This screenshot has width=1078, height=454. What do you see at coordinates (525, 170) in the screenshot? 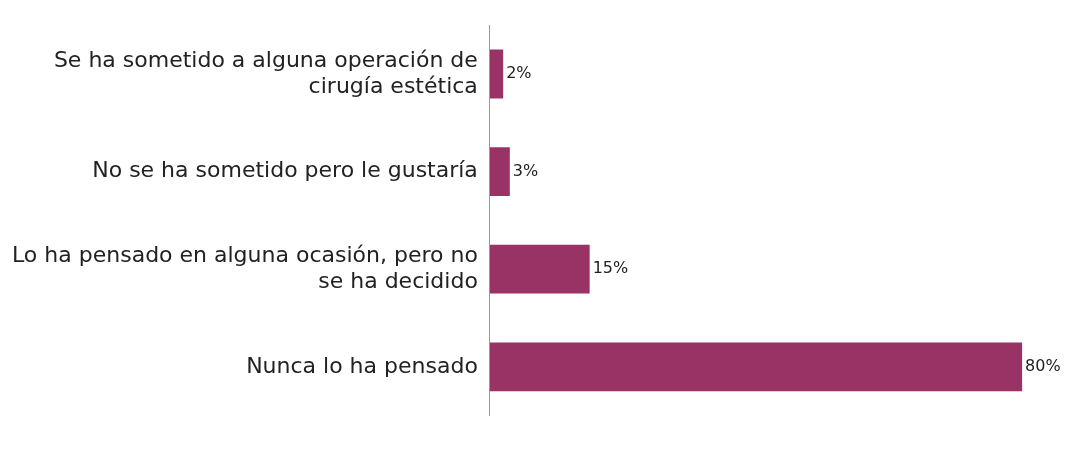
I see `data-label: 3%` at bounding box center [525, 170].